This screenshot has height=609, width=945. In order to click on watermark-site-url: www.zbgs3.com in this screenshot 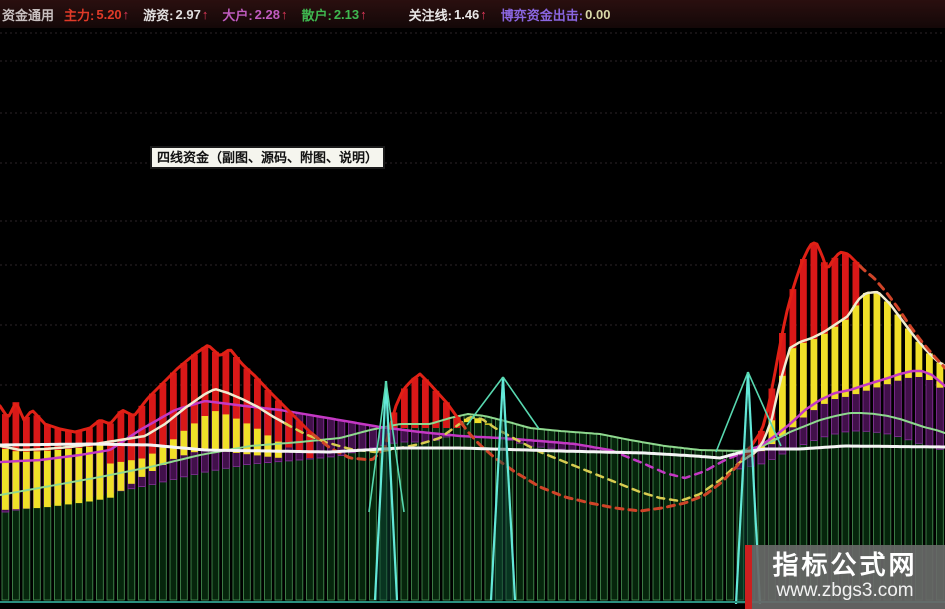, I will do `click(845, 590)`.